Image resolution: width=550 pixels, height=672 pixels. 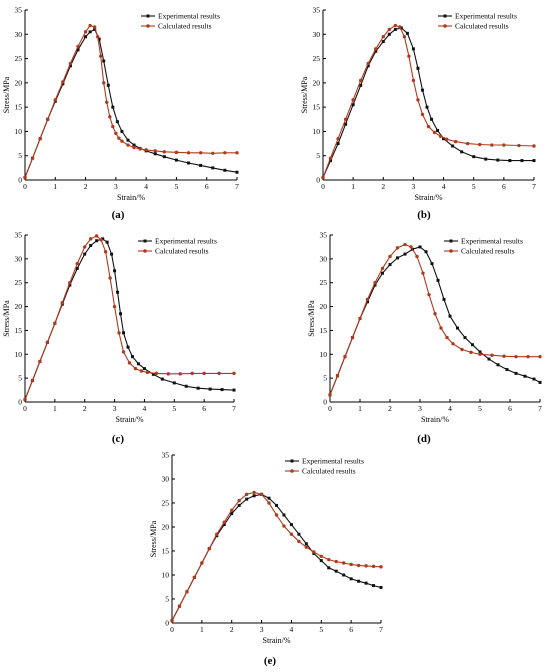 What do you see at coordinates (324, 306) in the screenshot?
I see `y-tick-label: 20` at bounding box center [324, 306].